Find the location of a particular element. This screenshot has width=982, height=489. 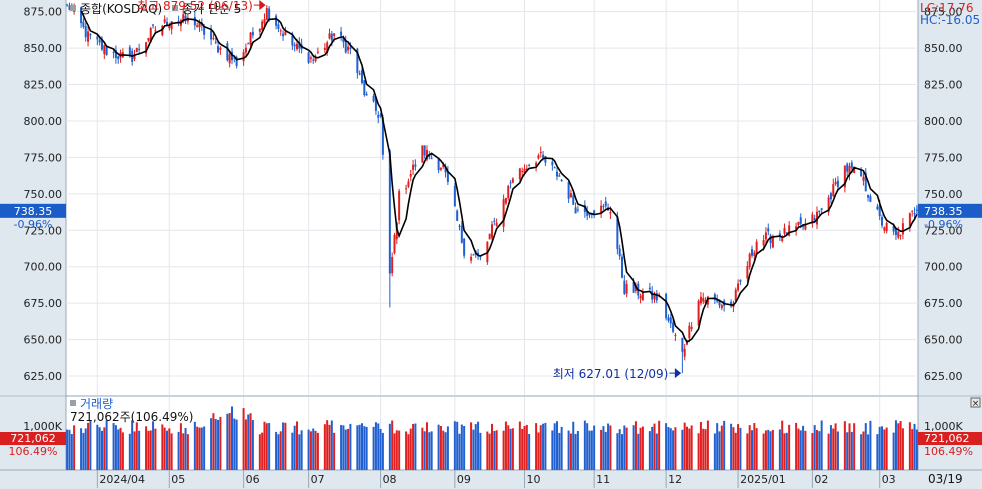

x-tick-label: 07 is located at coordinates (318, 479).